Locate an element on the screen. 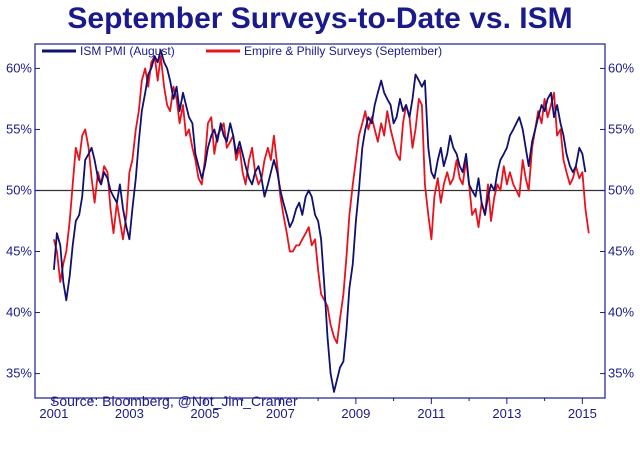 This screenshot has height=454, width=640. y-tick-label-left: 55% is located at coordinates (19, 128).